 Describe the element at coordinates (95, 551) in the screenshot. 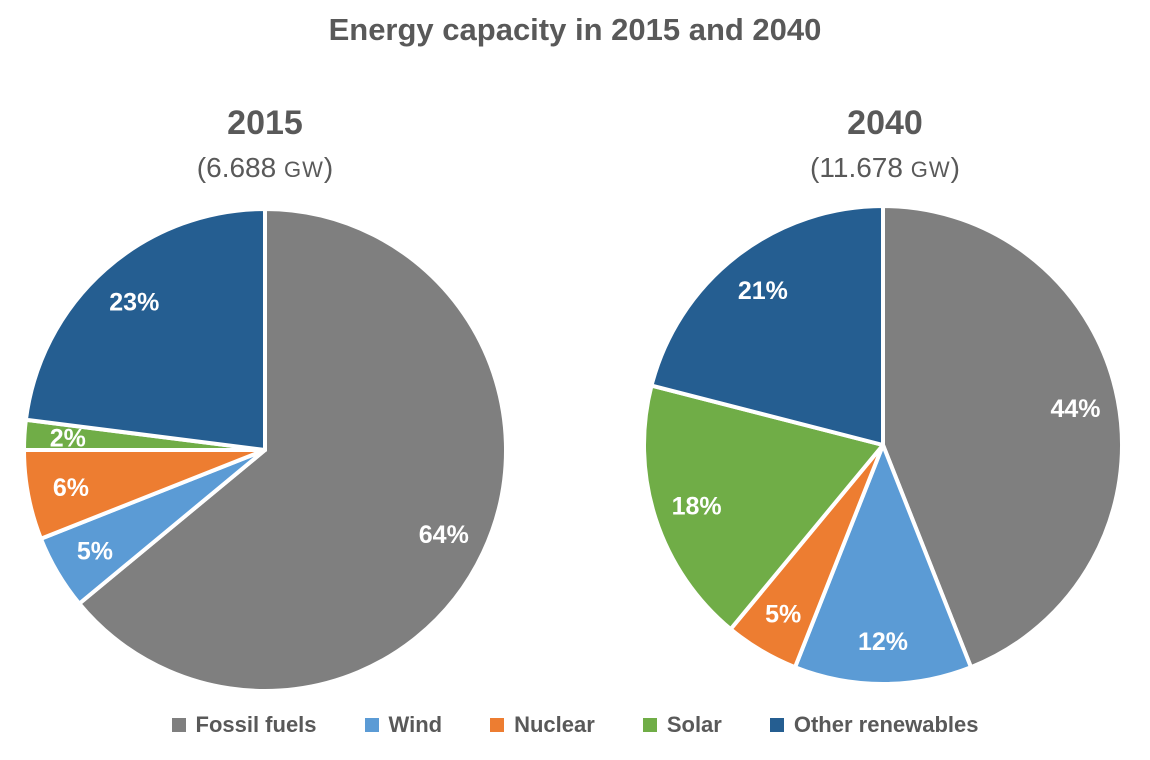

I see `pie-2015-label-wind: 5%` at that location.